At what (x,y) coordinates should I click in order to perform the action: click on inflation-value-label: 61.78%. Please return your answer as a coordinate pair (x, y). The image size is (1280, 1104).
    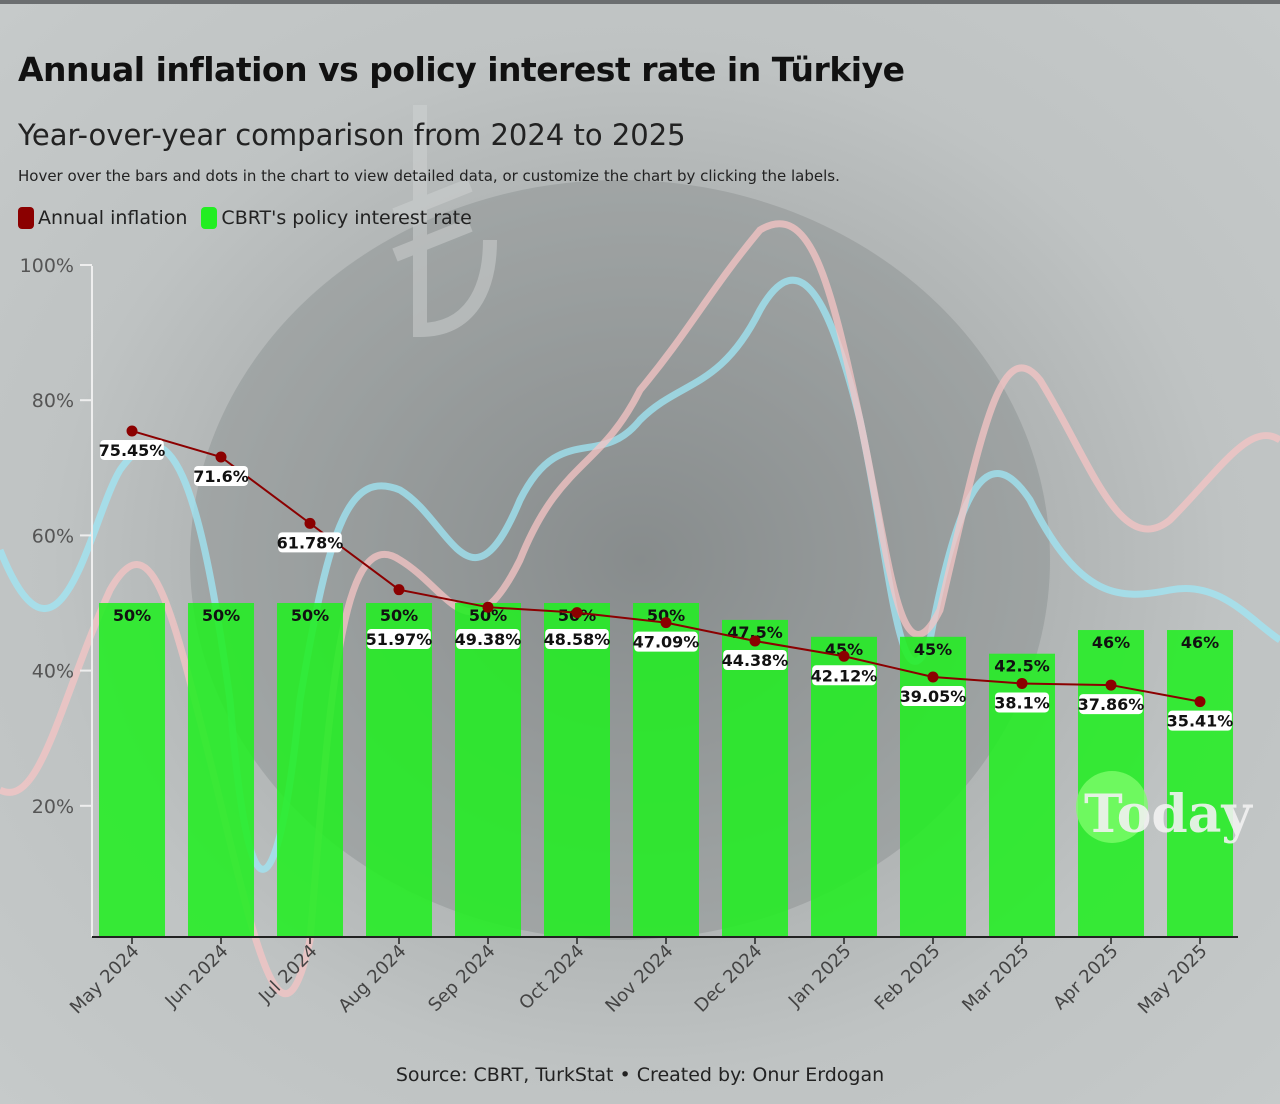
    Looking at the image, I should click on (310, 542).